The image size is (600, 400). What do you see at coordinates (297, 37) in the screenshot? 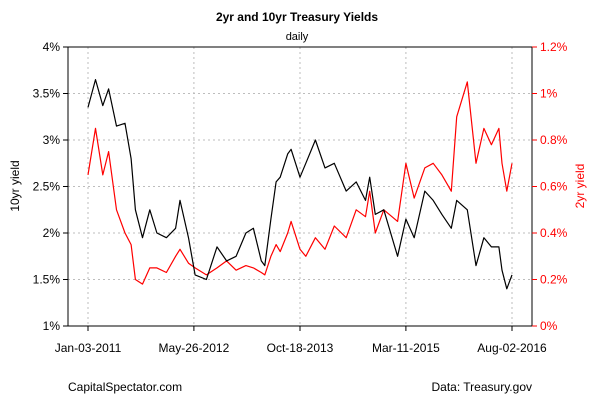
I see `chart-subtitle: daily` at bounding box center [297, 37].